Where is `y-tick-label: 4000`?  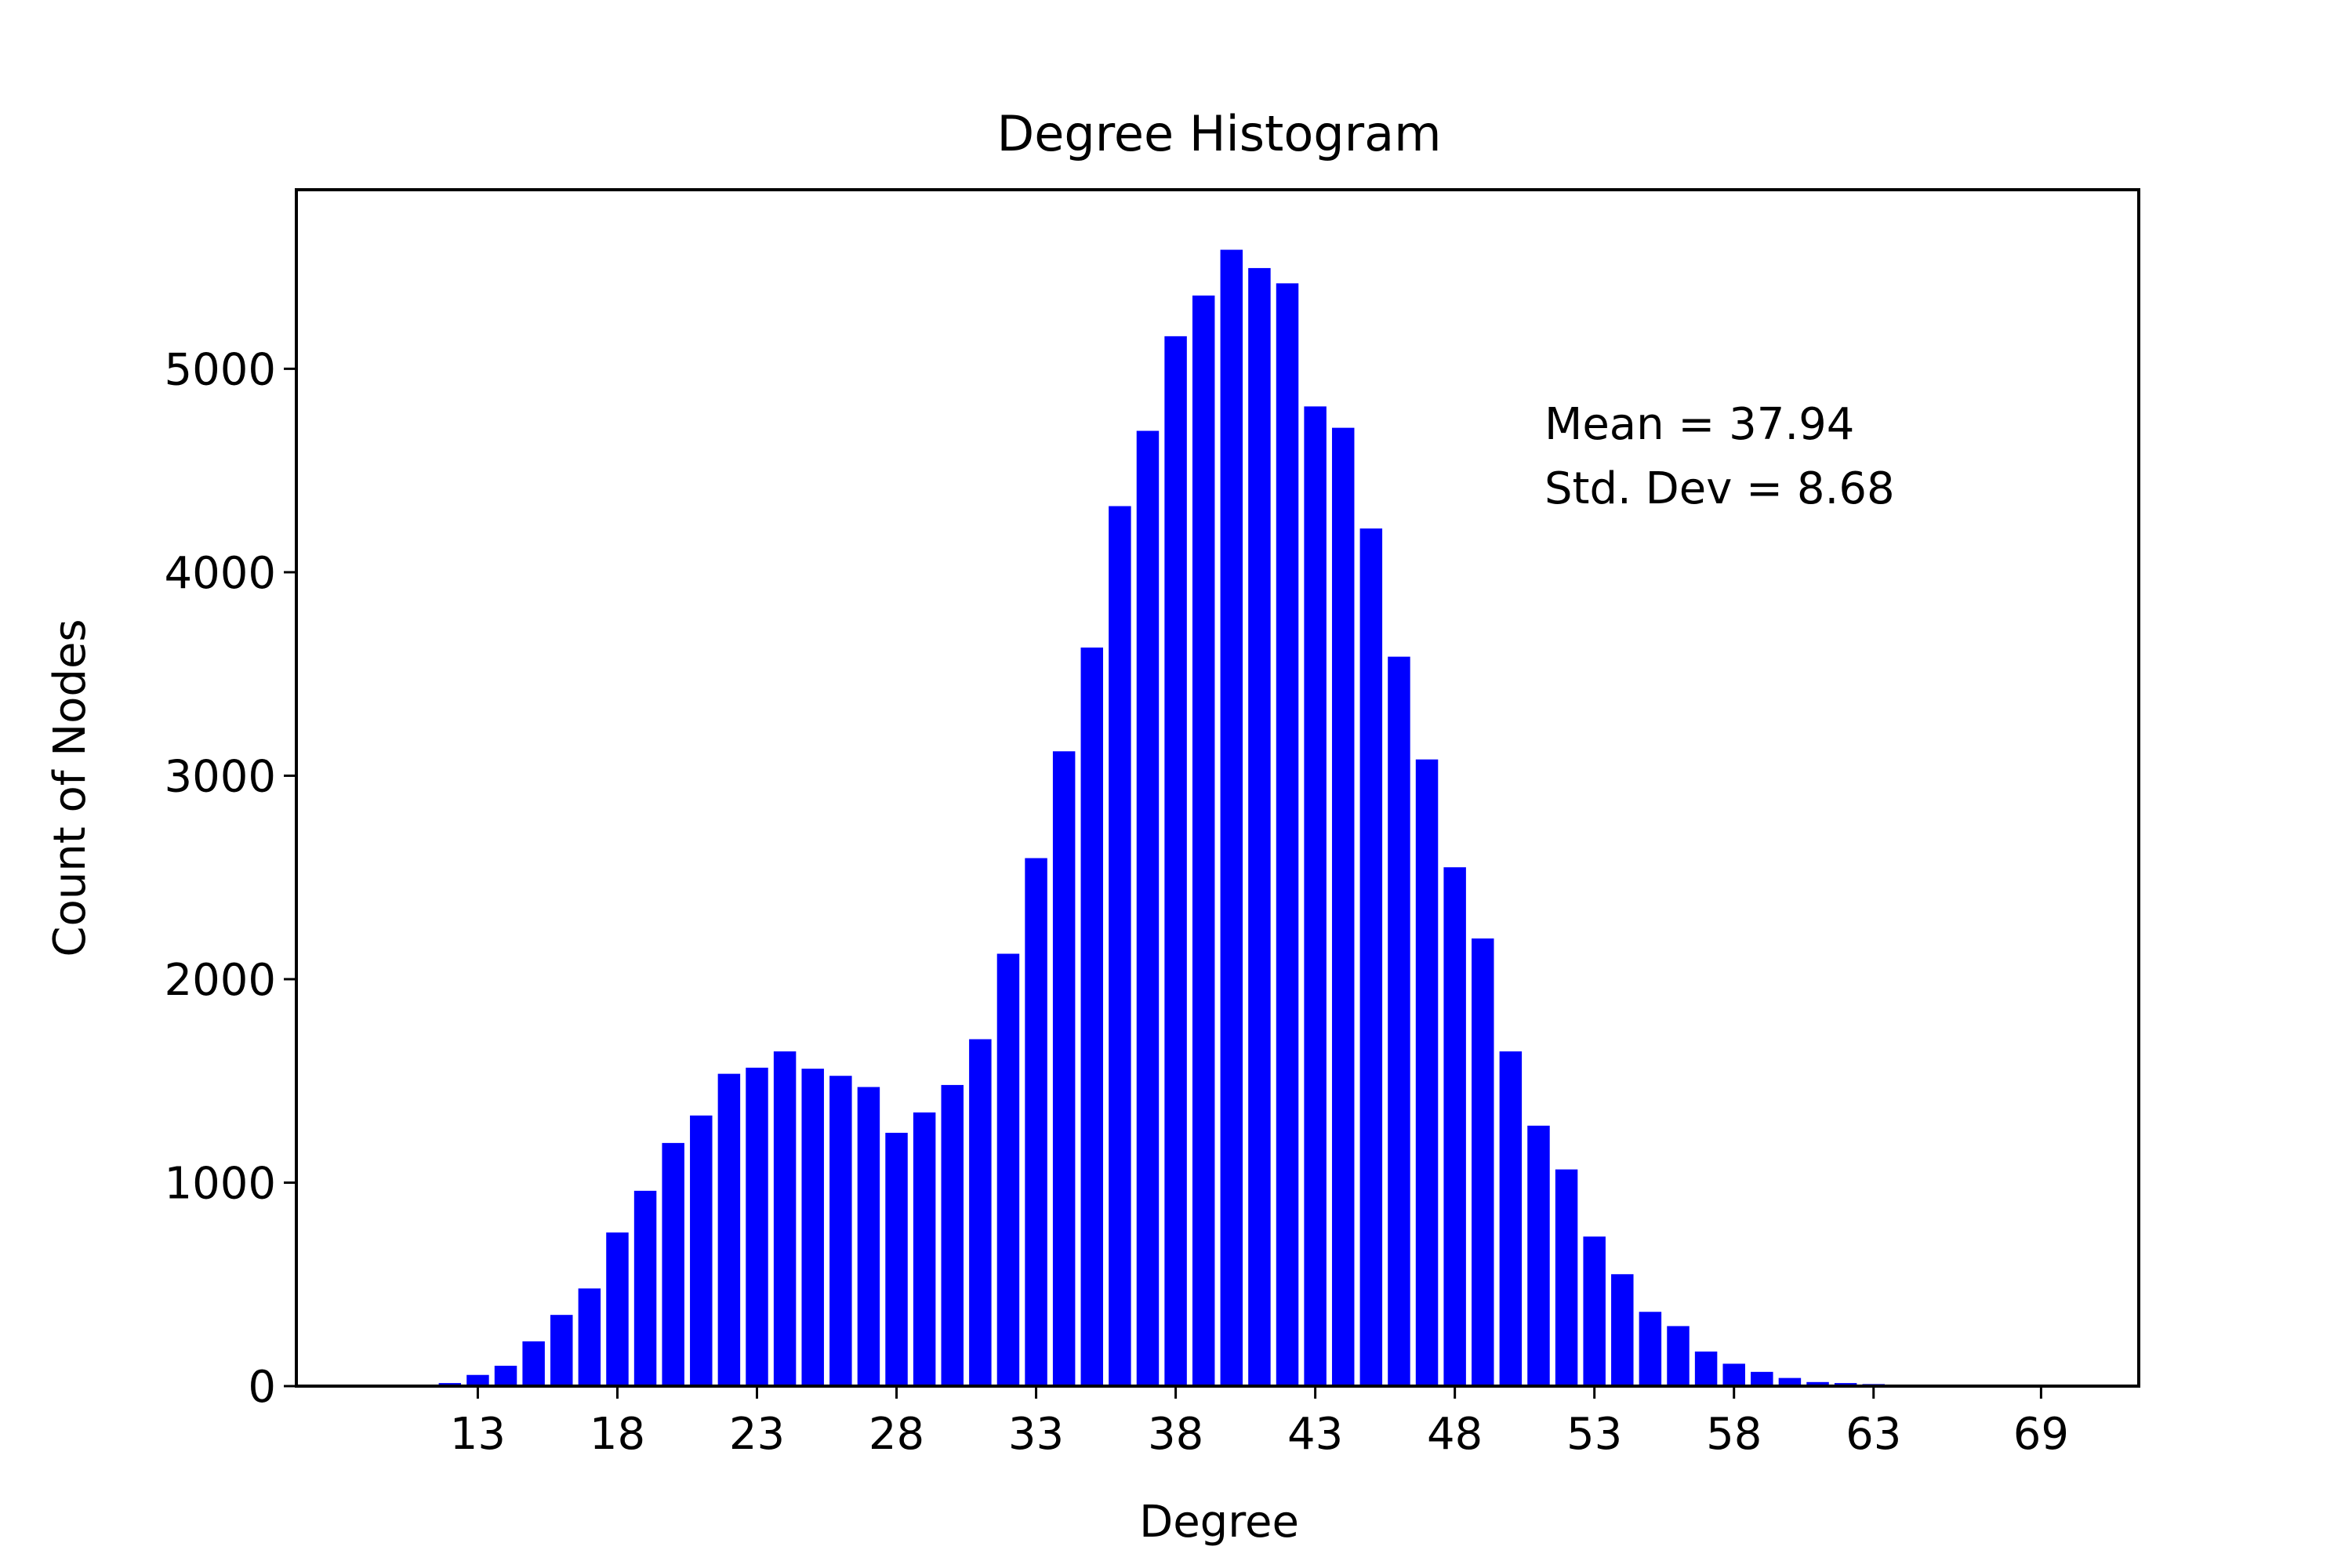 y-tick-label: 4000 is located at coordinates (220, 573).